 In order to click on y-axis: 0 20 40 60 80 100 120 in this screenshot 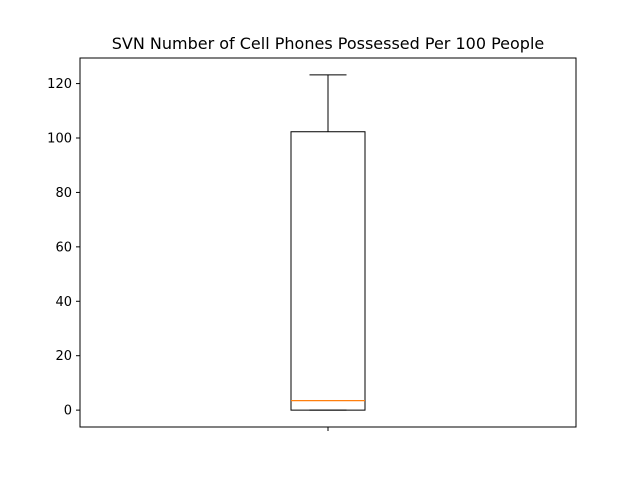, I will do `click(63, 248)`.